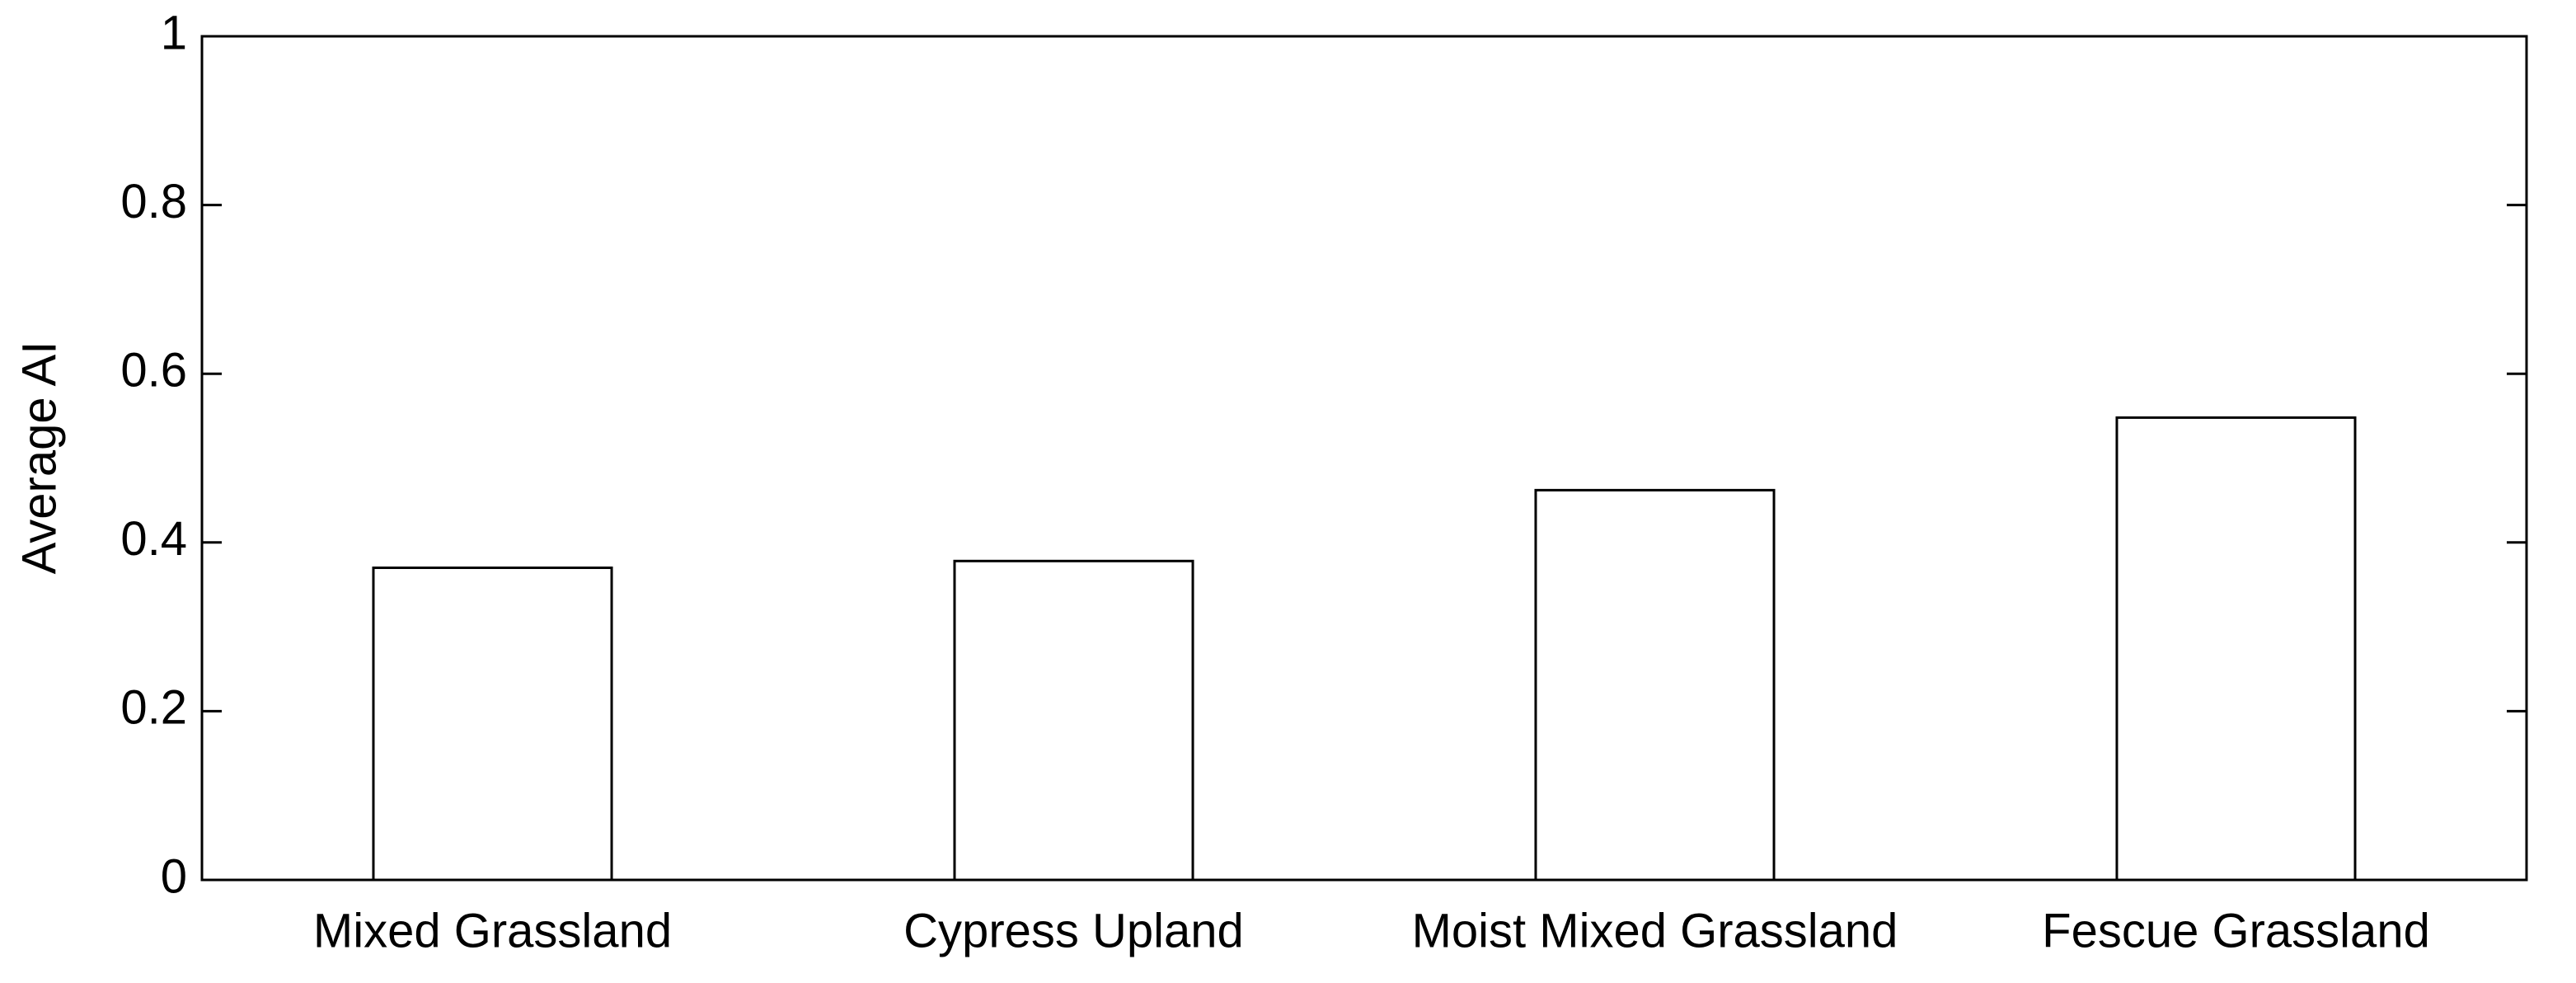  Describe the element at coordinates (174, 876) in the screenshot. I see `y-tick-label: 0` at that location.